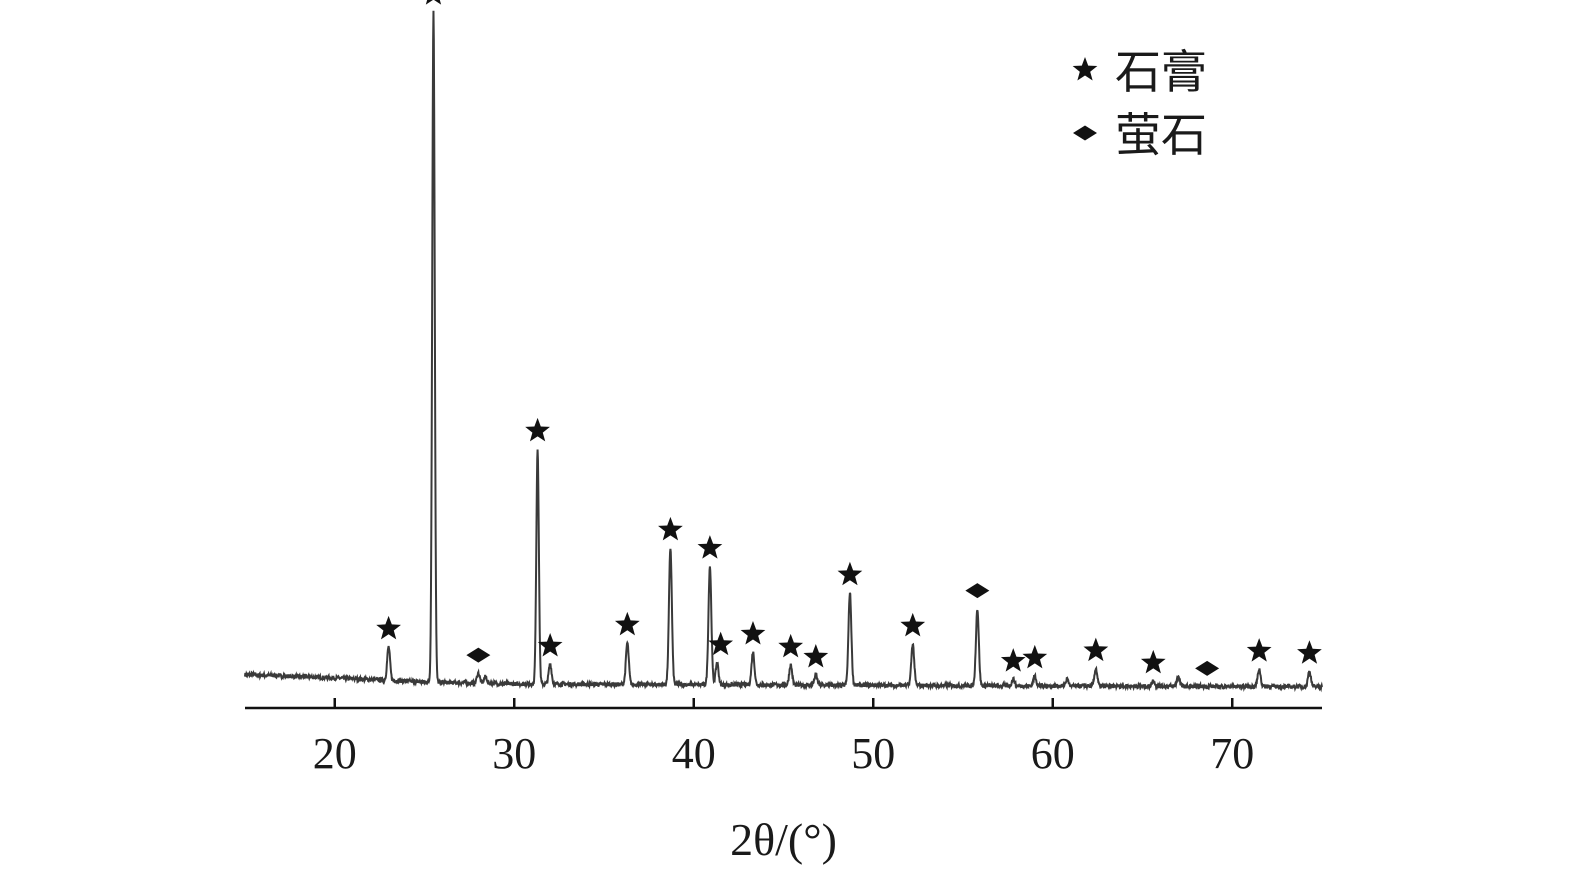 The width and height of the screenshot is (1575, 880). I want to click on legend-item-gypsum: 石膏, so click(1139, 72).